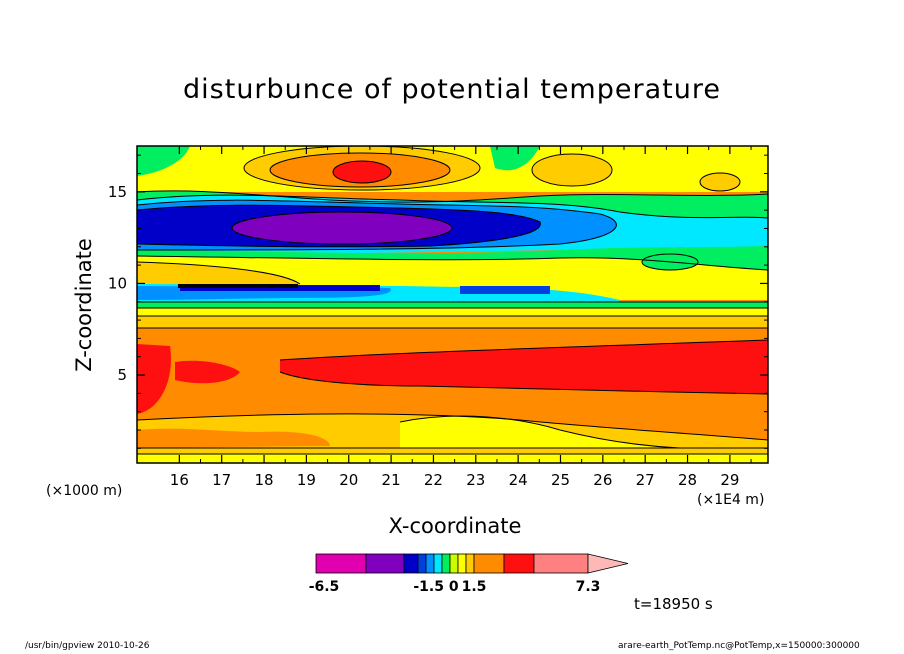  What do you see at coordinates (452, 312) in the screenshot?
I see `field-region-yellow-strip` at bounding box center [452, 312].